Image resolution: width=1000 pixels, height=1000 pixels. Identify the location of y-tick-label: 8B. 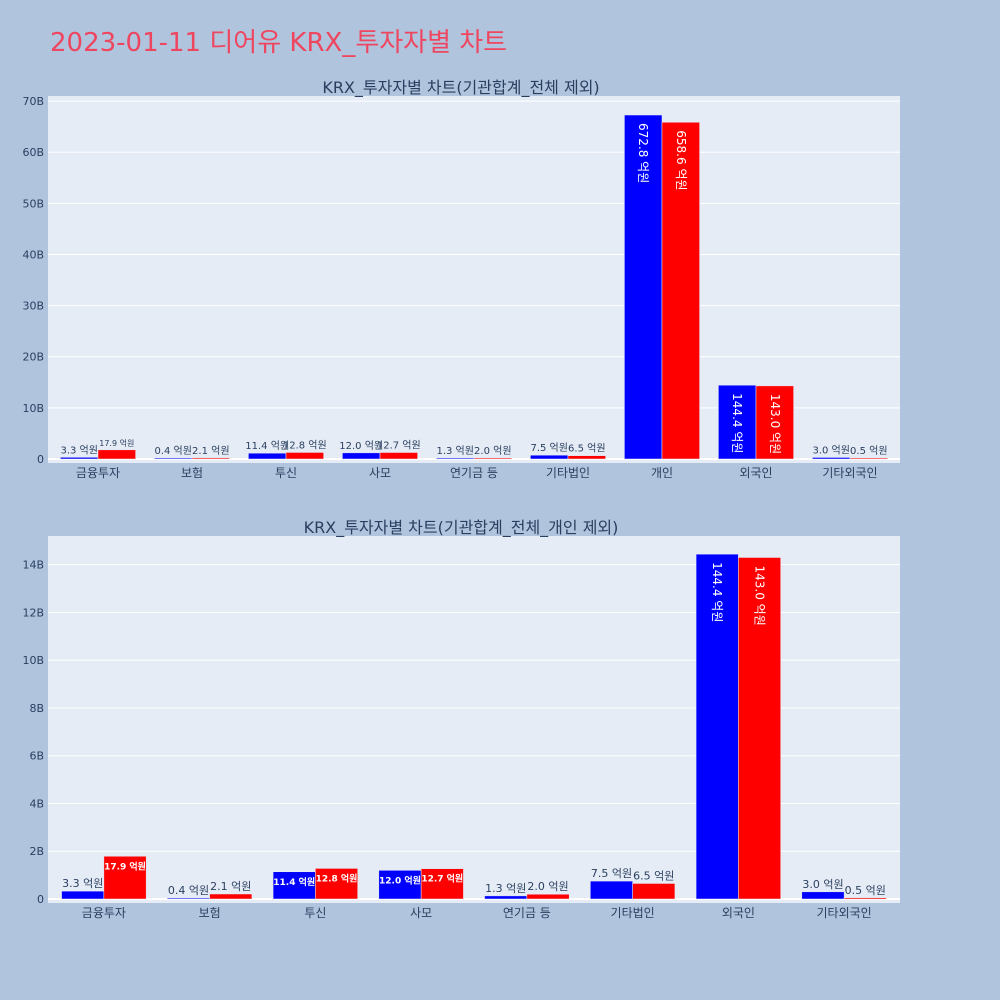
(36, 708).